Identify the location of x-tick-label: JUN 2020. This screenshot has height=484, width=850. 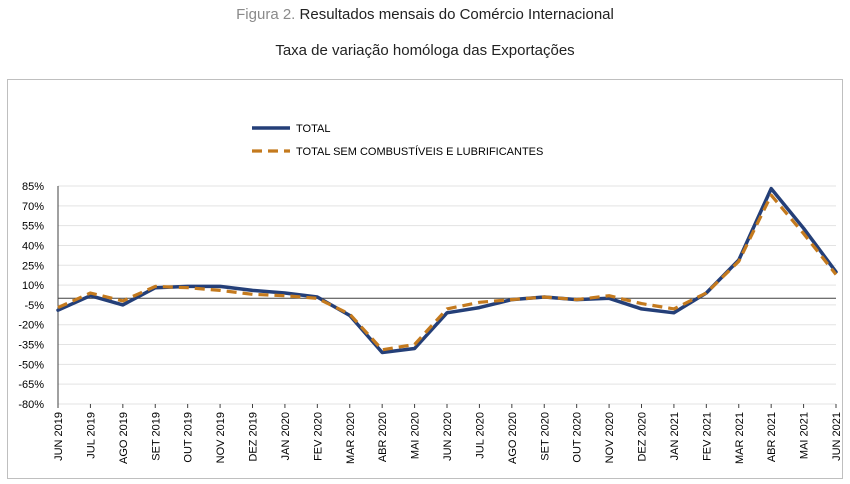
(448, 436).